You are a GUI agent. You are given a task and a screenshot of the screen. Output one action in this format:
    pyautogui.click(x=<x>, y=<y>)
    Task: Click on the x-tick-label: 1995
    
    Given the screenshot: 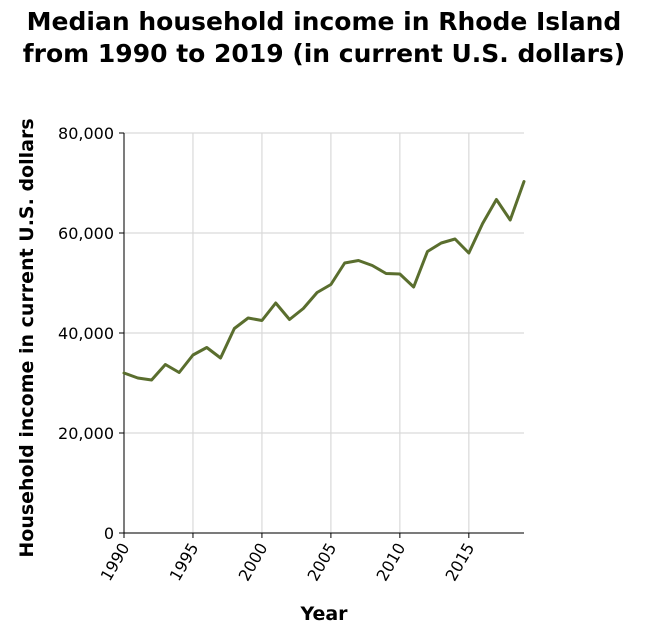 What is the action you would take?
    pyautogui.click(x=184, y=562)
    